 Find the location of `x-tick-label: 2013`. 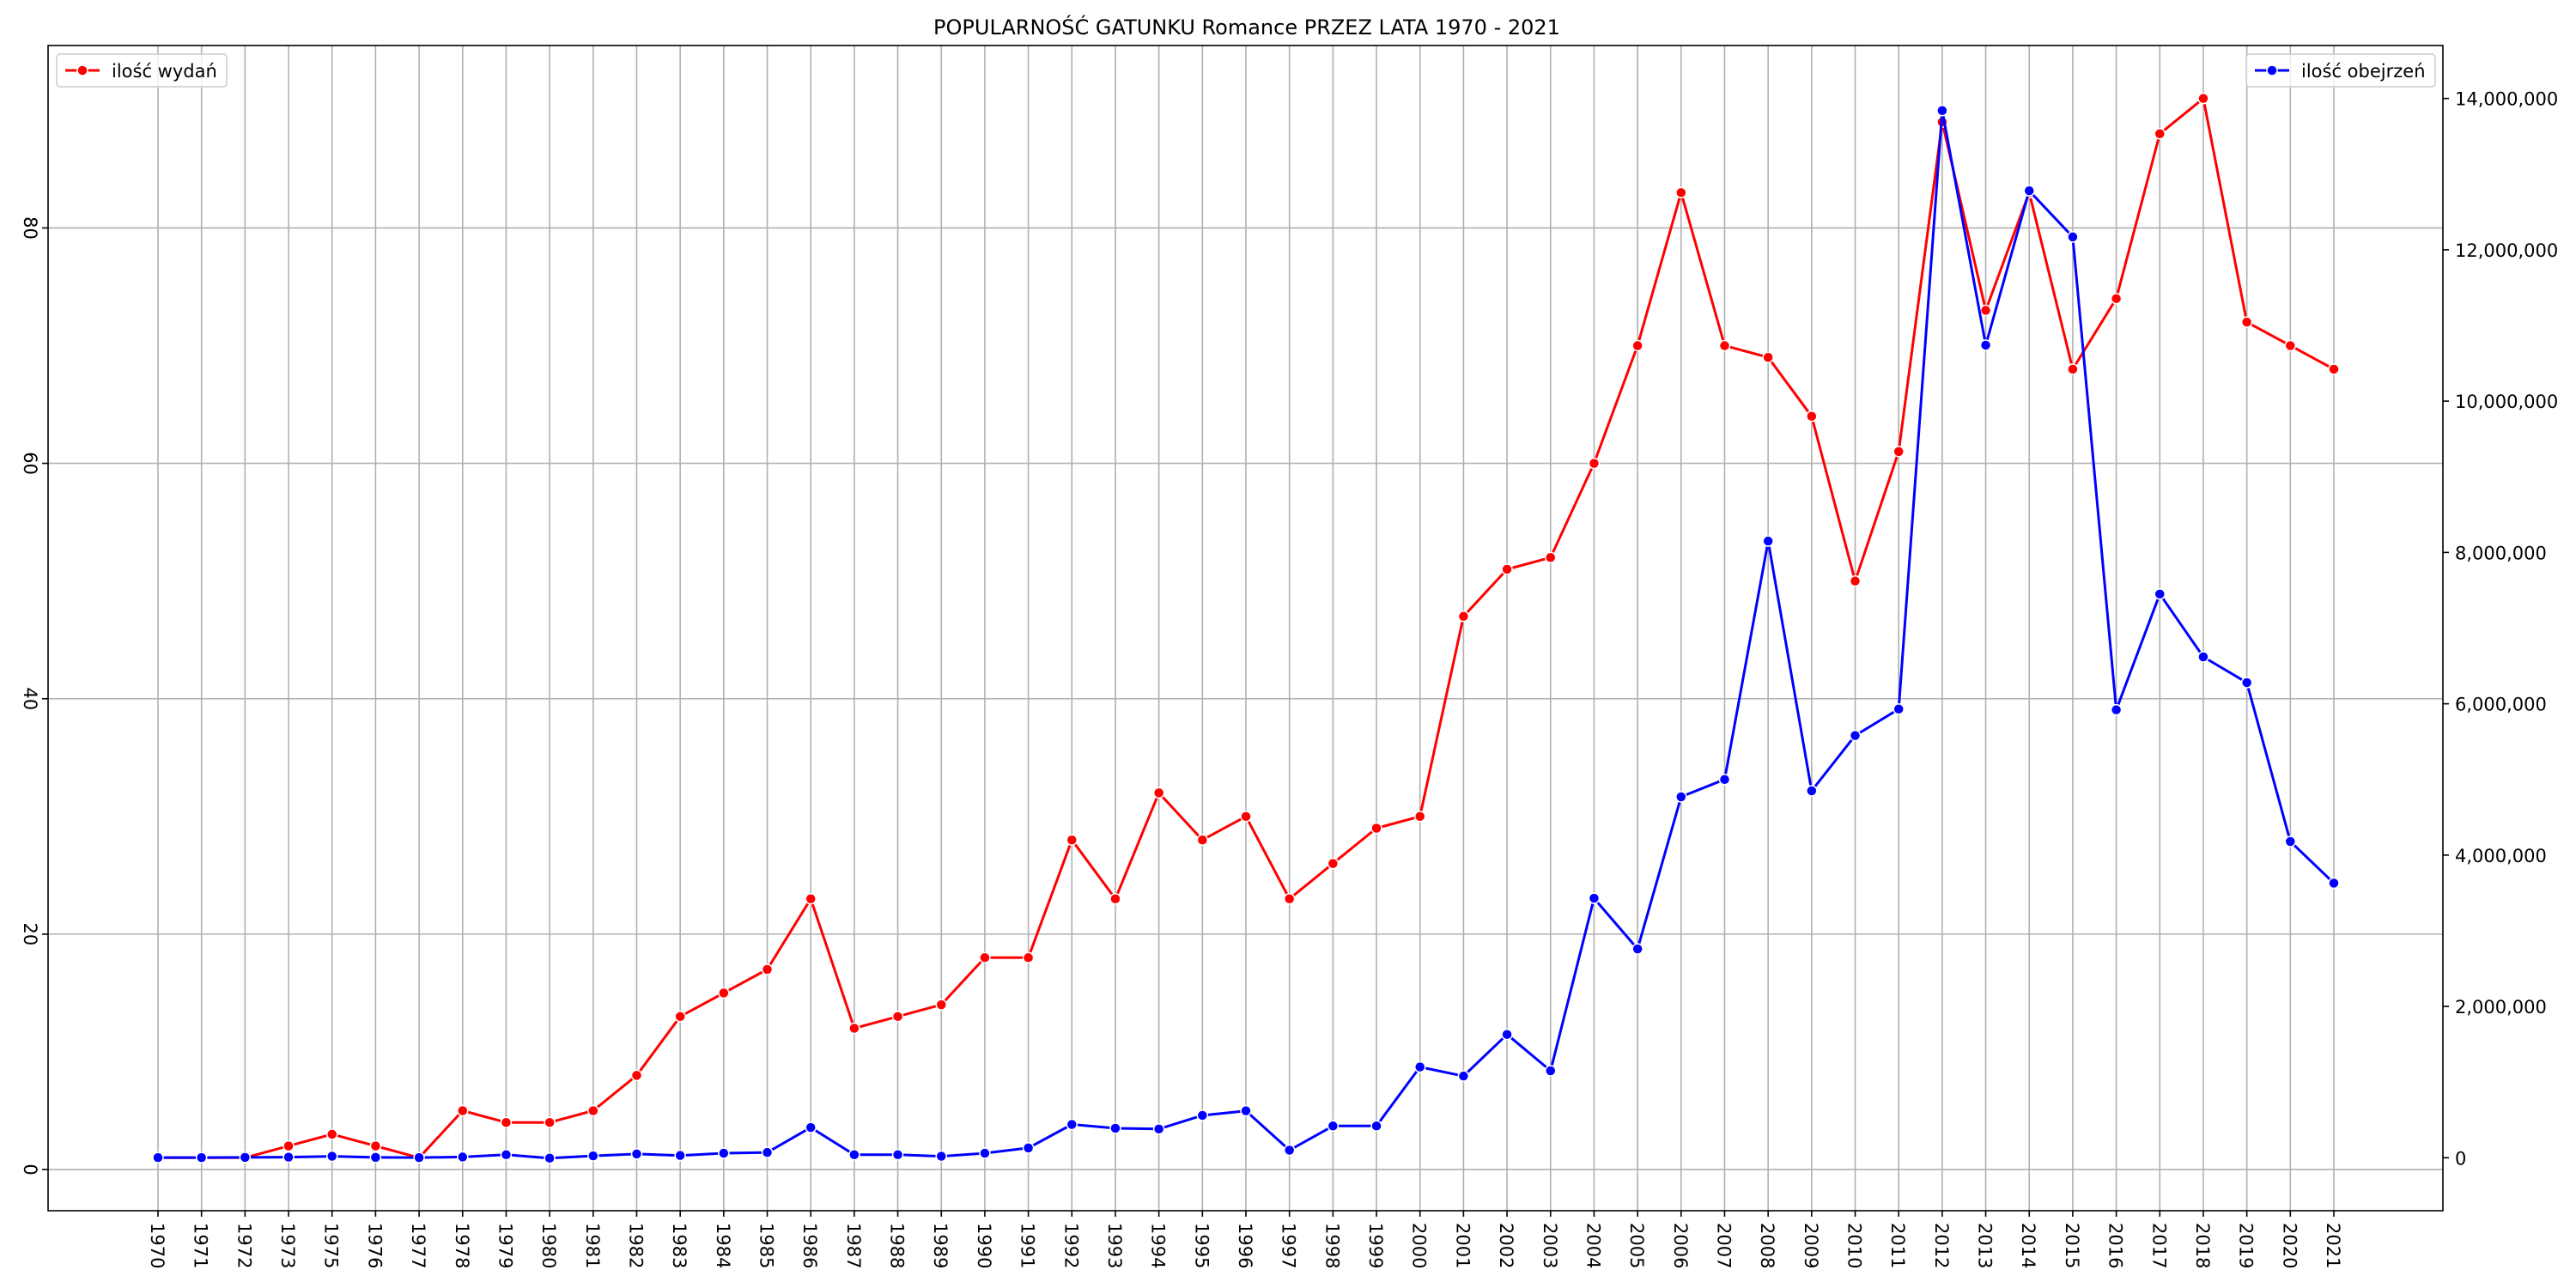

x-tick-label: 2013 is located at coordinates (1985, 1246).